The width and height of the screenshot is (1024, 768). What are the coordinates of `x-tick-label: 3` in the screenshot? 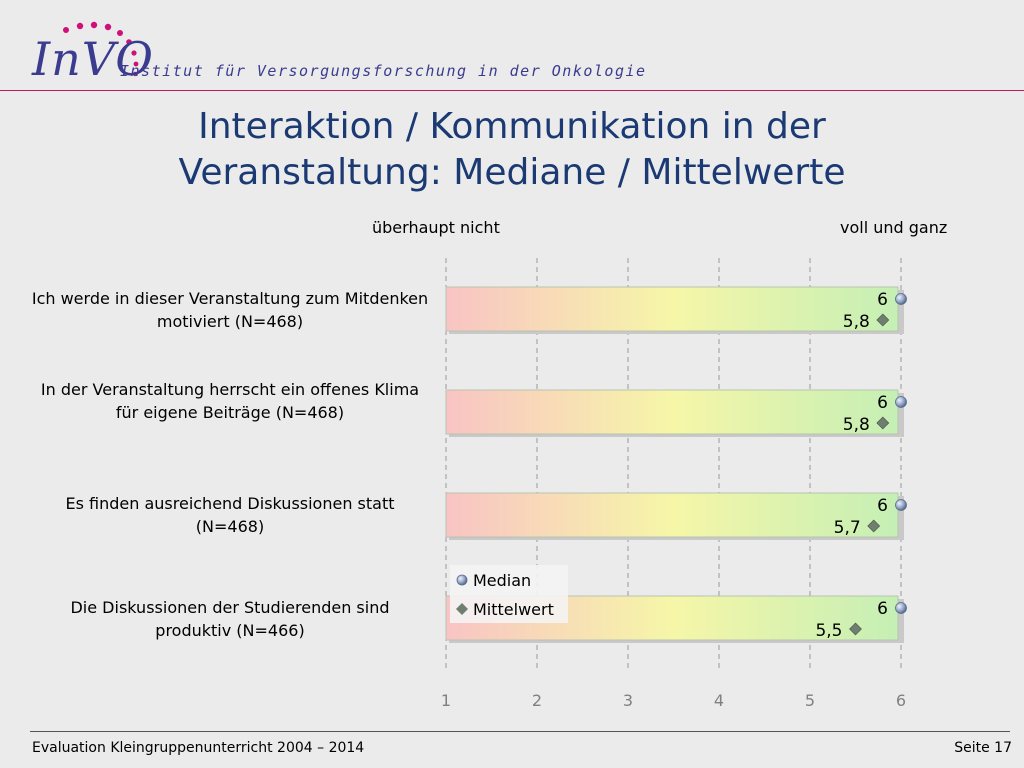 It's located at (628, 700).